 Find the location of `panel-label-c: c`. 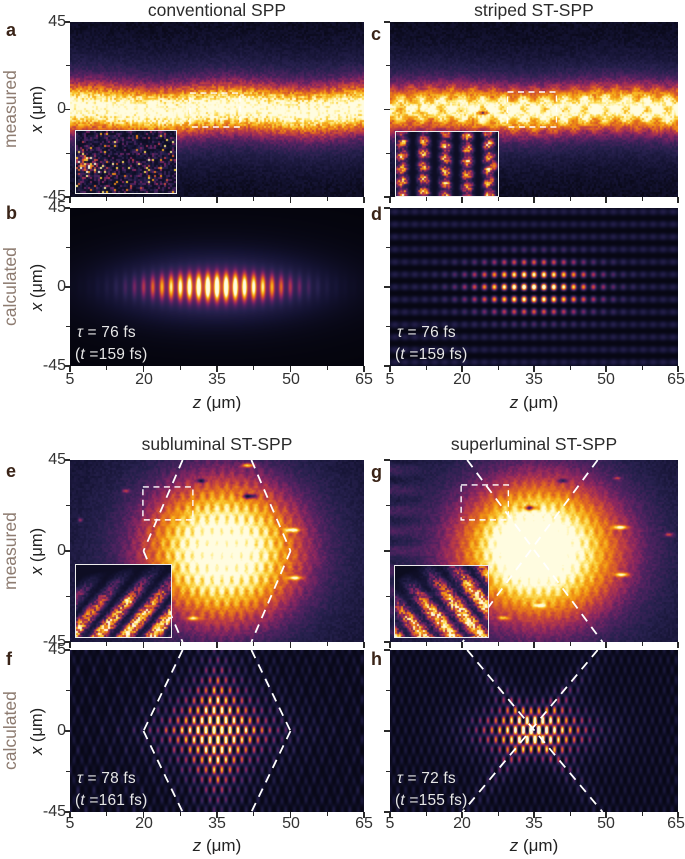

panel-label-c: c is located at coordinates (376, 34).